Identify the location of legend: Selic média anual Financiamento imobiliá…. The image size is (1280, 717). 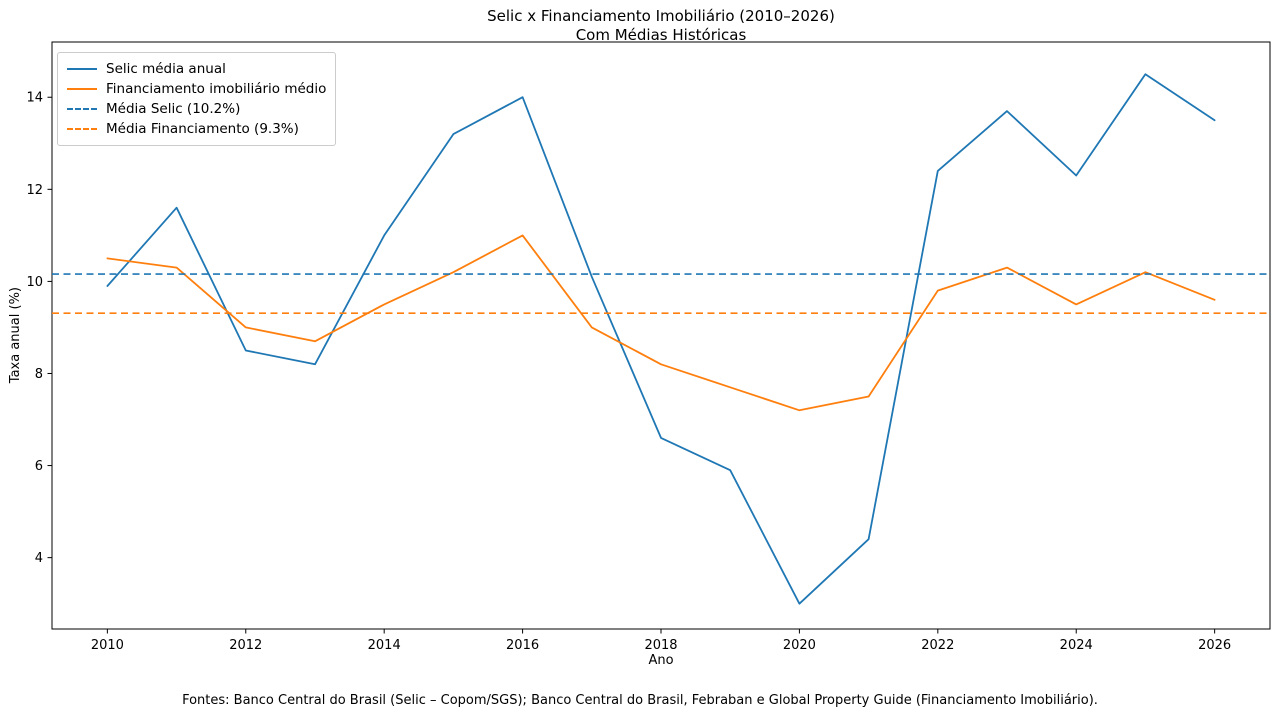
(197, 99).